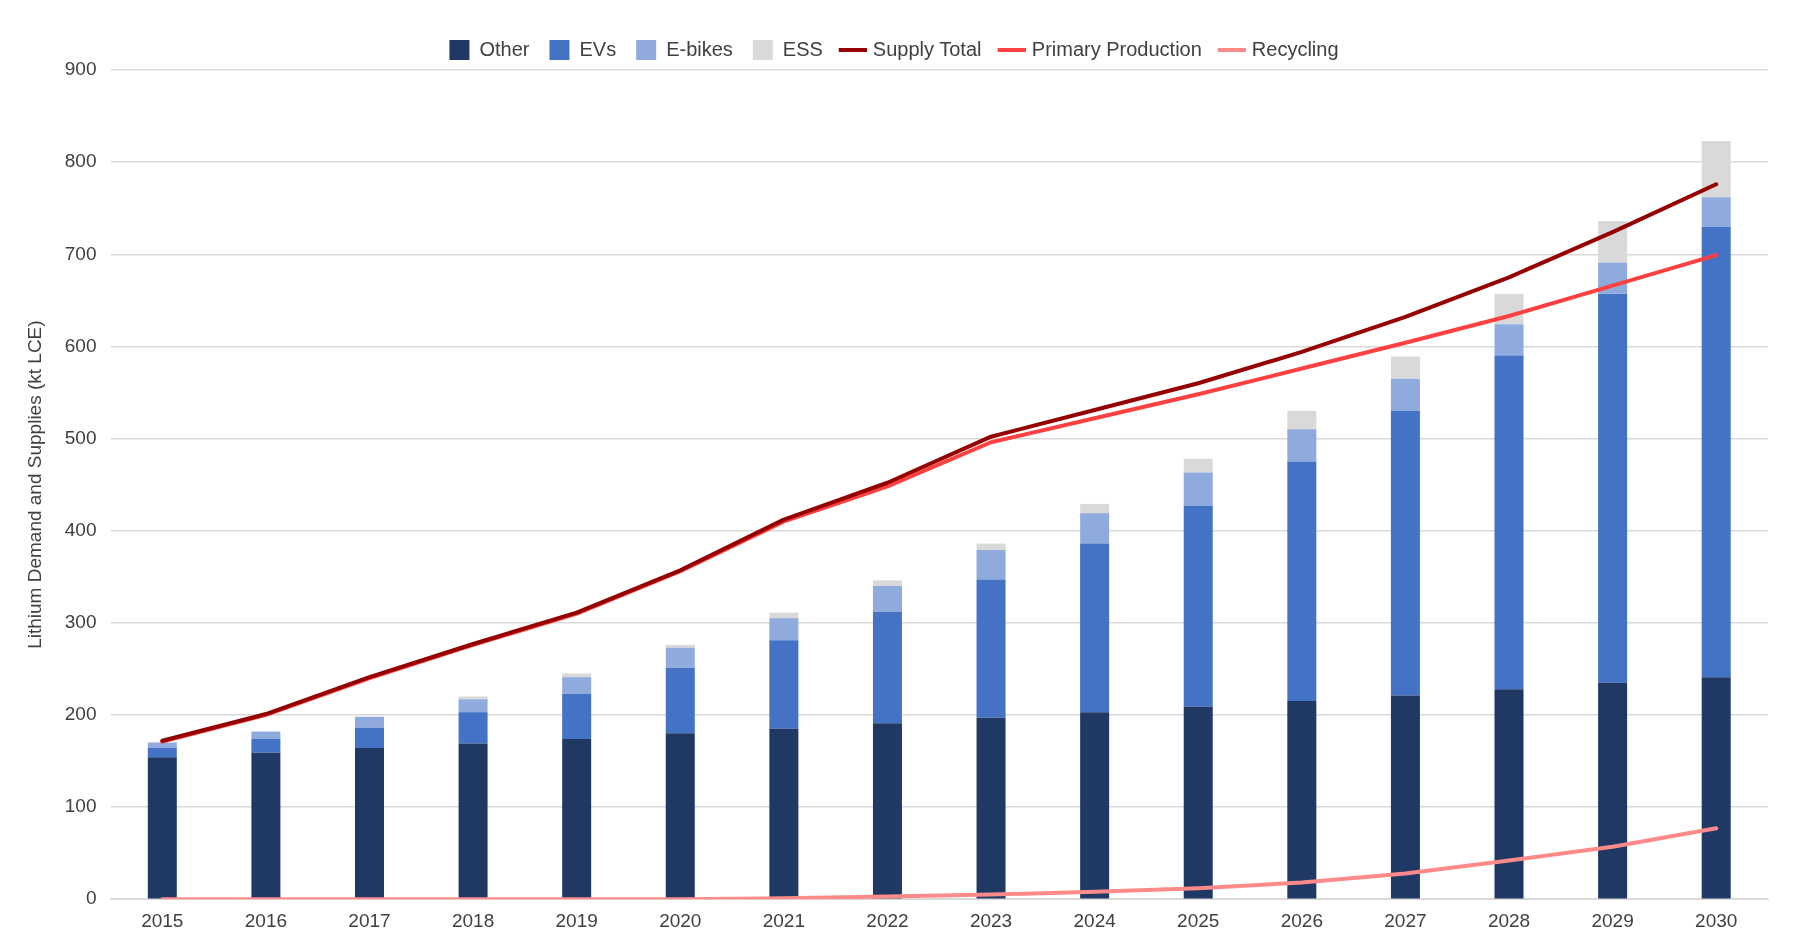  I want to click on x-tick-label: 2023, so click(991, 920).